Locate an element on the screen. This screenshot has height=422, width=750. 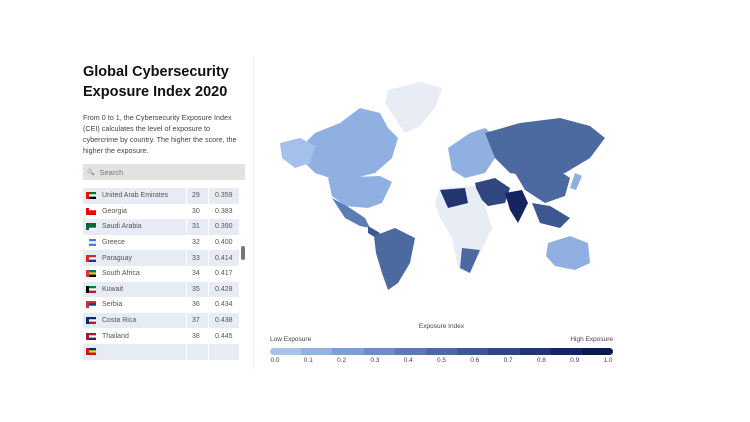
table-row: South Africa 34 0.417 is located at coordinates (161, 273).